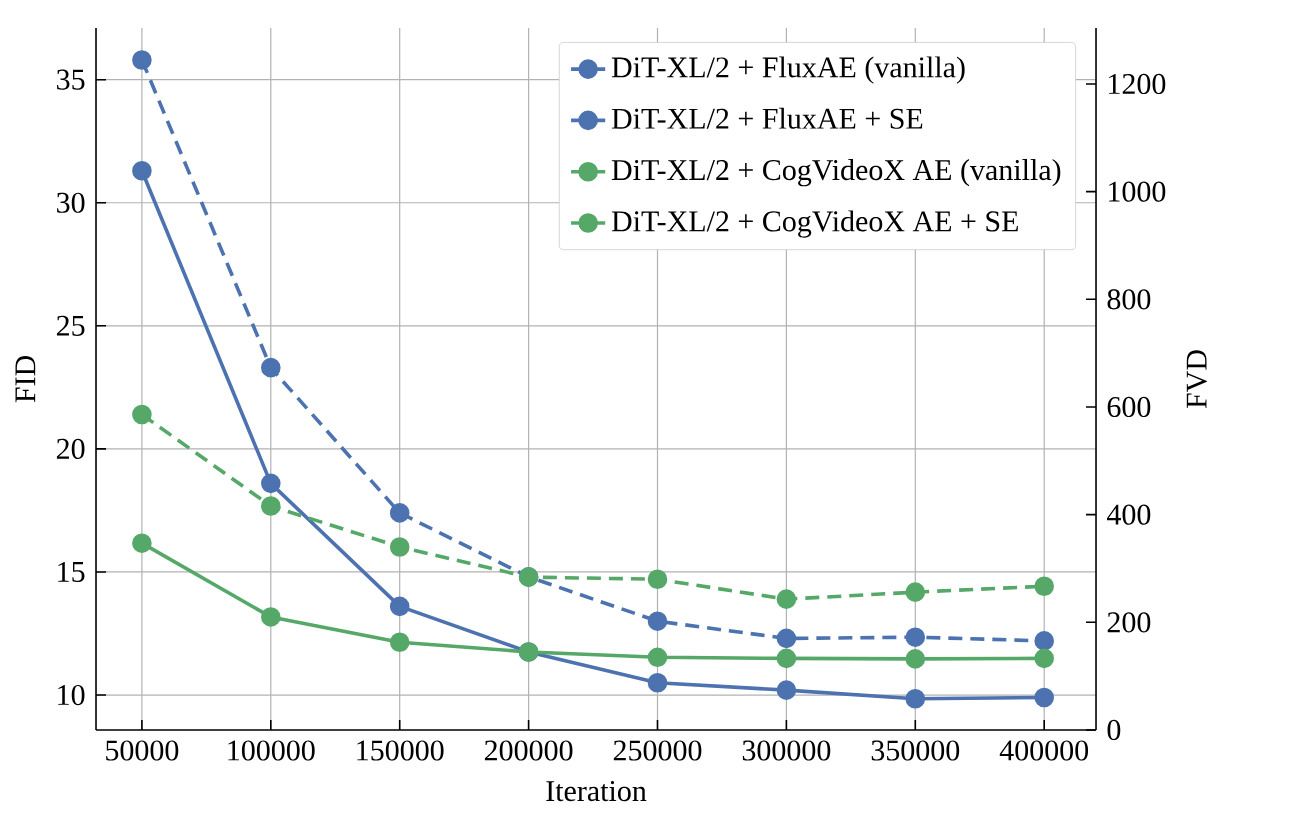 The height and width of the screenshot is (834, 1310). Describe the element at coordinates (1129, 514) in the screenshot. I see `y2-tick-label: 400` at that location.